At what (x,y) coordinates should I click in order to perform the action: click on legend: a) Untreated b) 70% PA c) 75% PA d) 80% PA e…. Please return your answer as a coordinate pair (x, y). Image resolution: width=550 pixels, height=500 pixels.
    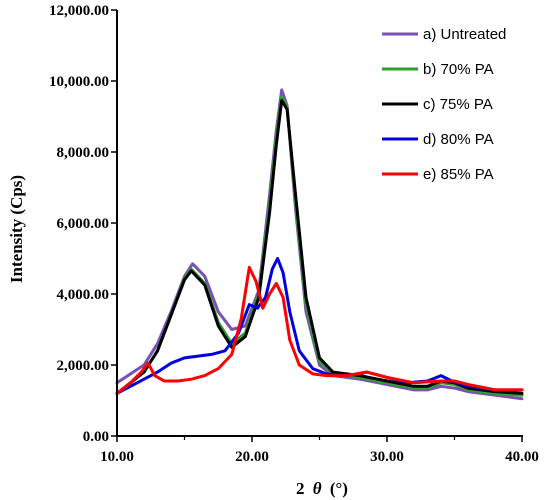
    Looking at the image, I should click on (444, 104).